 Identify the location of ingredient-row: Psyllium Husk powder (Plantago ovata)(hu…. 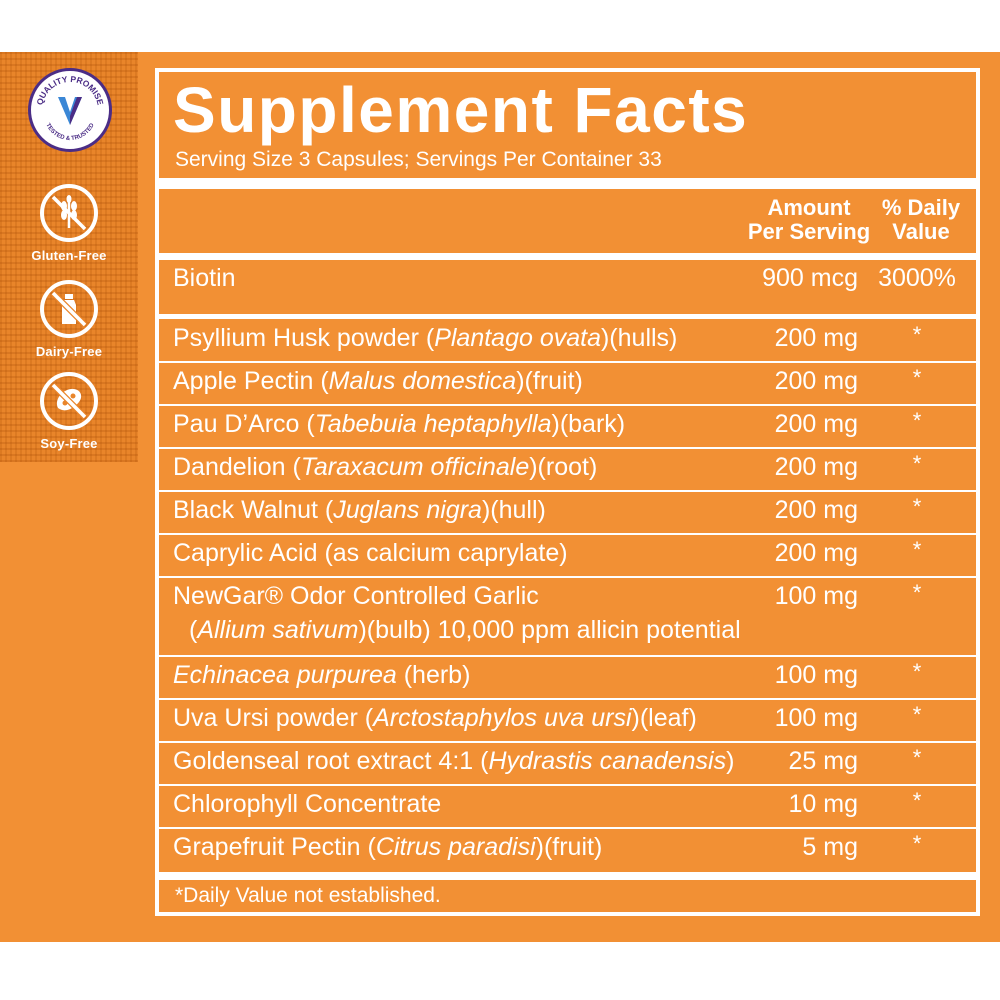
(567, 340).